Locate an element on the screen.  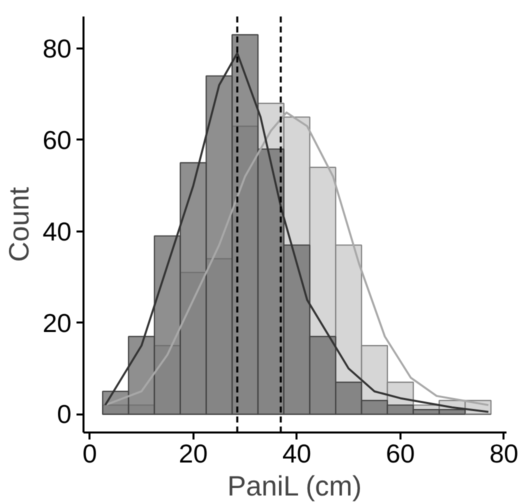
x-axis-title: PaniL (cm) is located at coordinates (294, 486).